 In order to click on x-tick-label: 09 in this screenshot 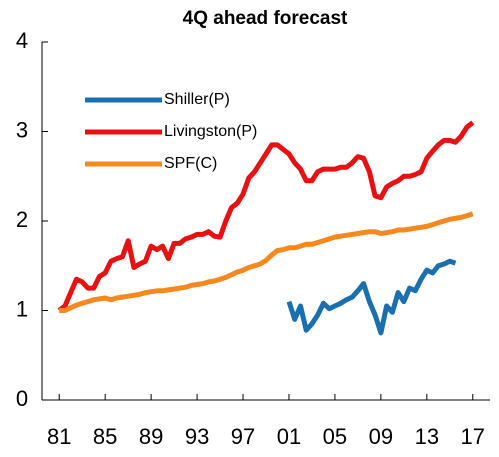, I will do `click(381, 436)`.